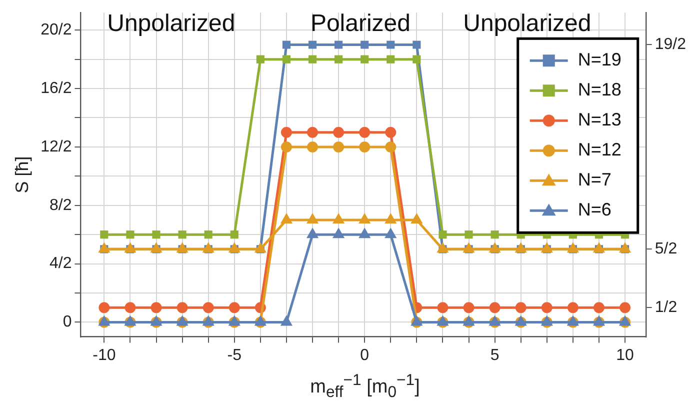 This screenshot has width=699, height=413. Describe the element at coordinates (666, 249) in the screenshot. I see `y2-tick-label: 5/2` at that location.